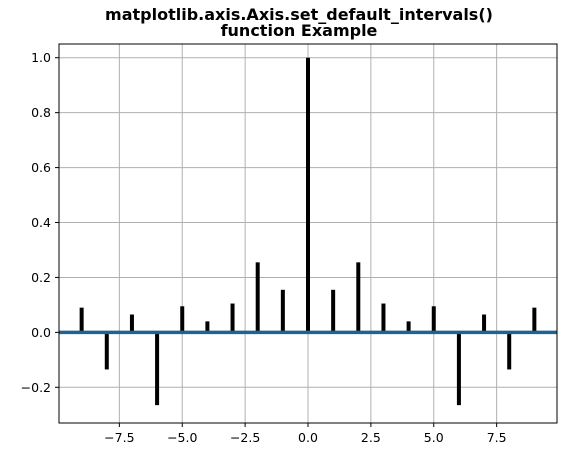  I want to click on y-axis-ticks: −0.2 0.0 0.2 0.4 0.6 0.8 1.0, so click(40, 222).